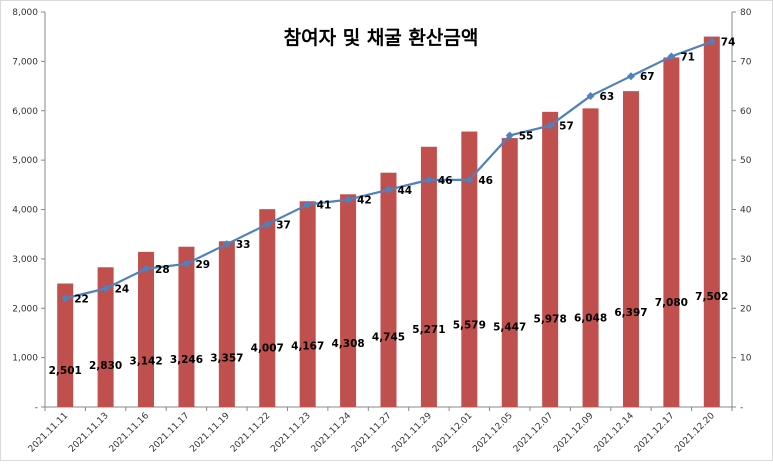 This screenshot has height=464, width=773. What do you see at coordinates (695, 433) in the screenshot?
I see `x-tick-label: 2021.12.20` at bounding box center [695, 433].